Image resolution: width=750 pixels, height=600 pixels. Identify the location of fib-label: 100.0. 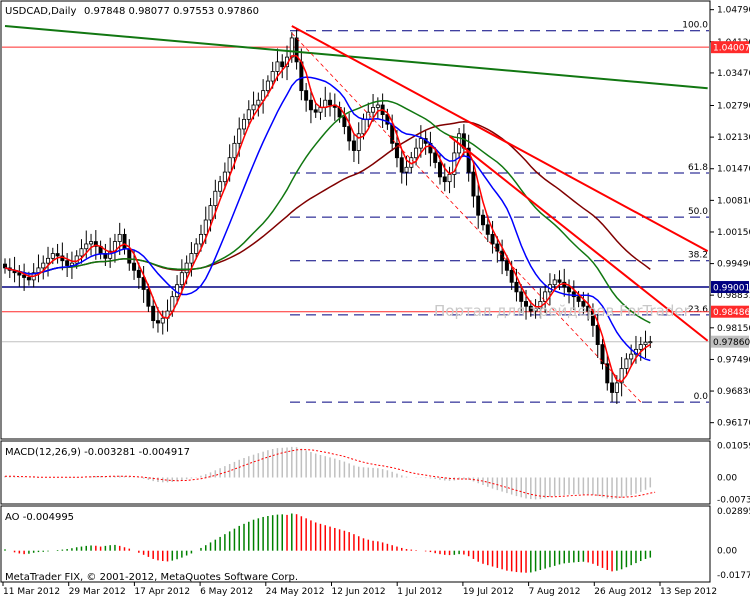
(695, 26).